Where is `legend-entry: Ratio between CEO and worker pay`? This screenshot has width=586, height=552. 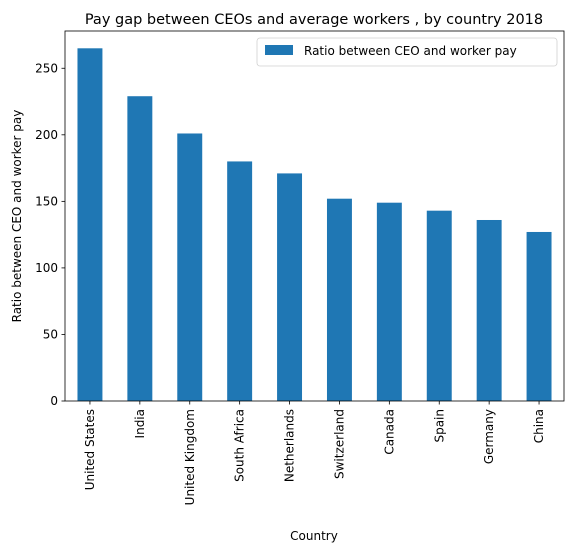 legend-entry: Ratio between CEO and worker pay is located at coordinates (410, 51).